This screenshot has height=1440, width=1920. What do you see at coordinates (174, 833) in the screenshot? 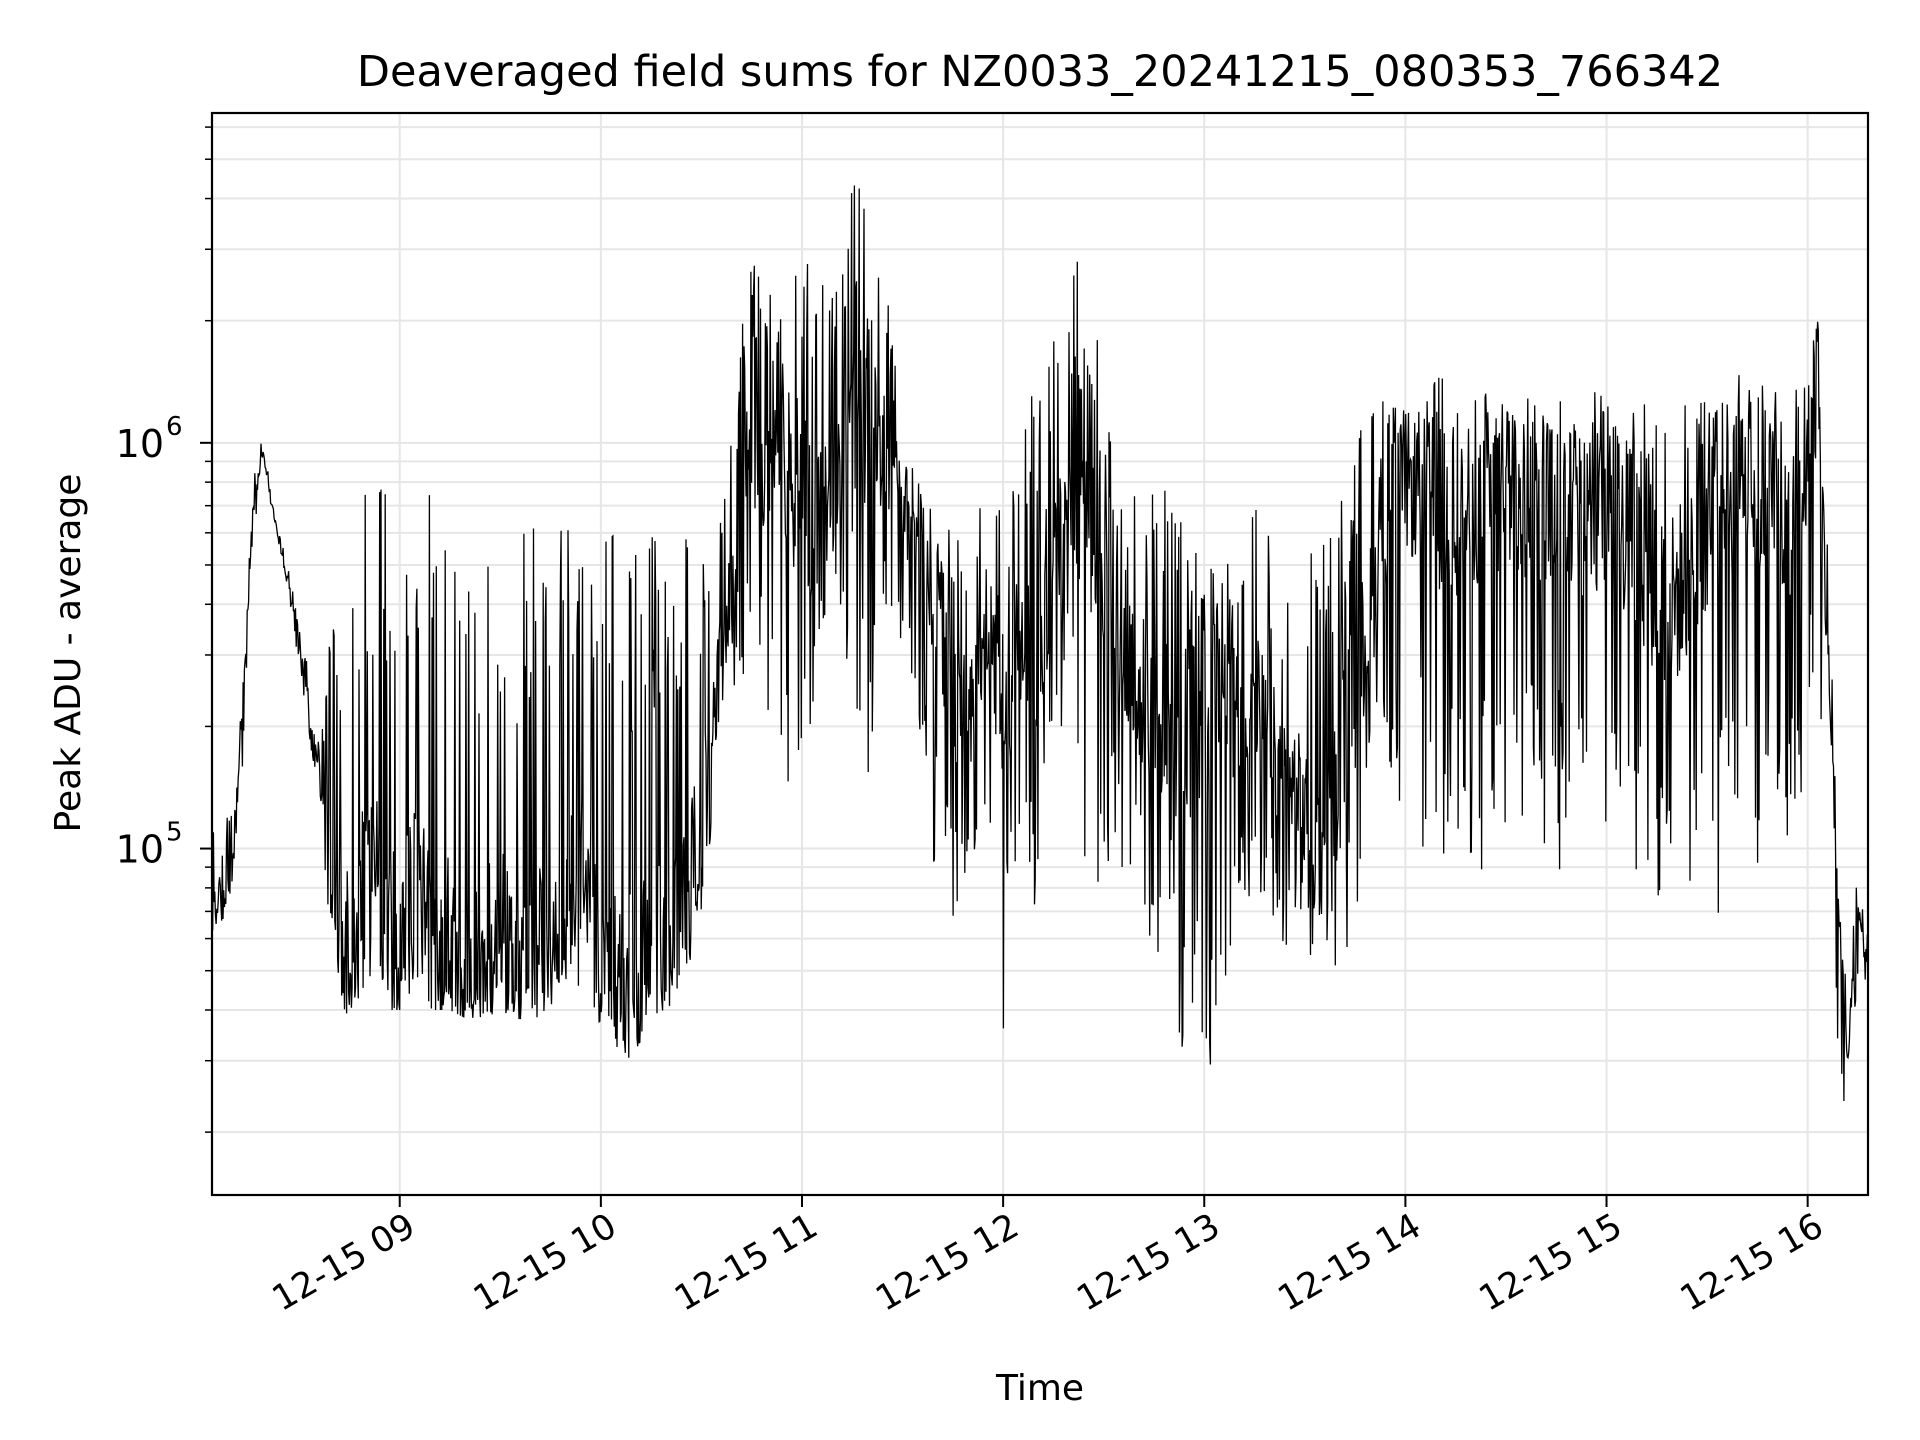
I see `y-tick-label-exponent: 5` at bounding box center [174, 833].